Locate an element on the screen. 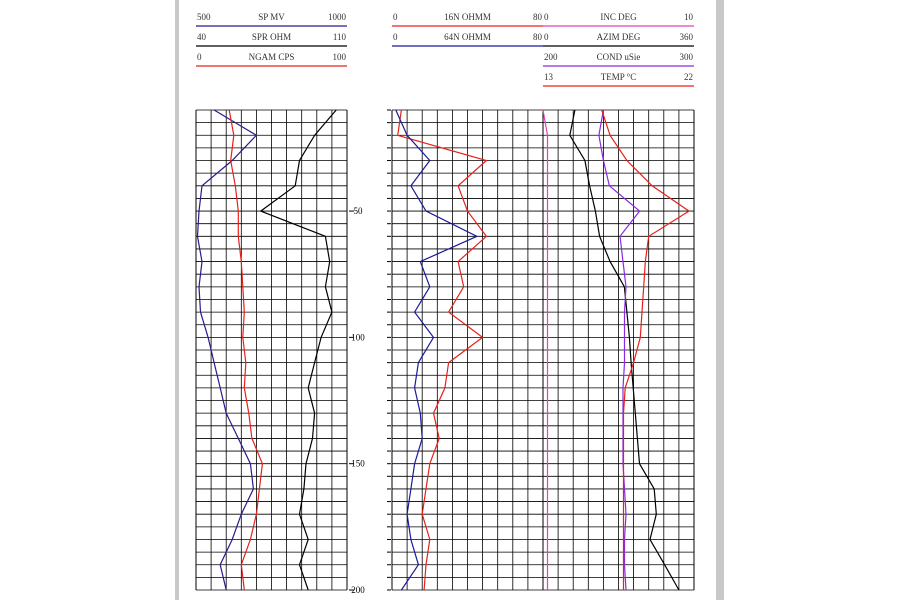  scale-min: 40 is located at coordinates (202, 37).